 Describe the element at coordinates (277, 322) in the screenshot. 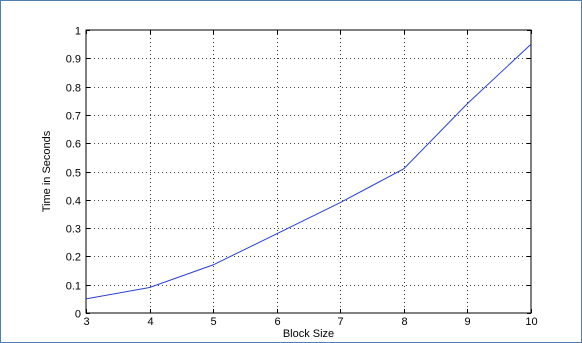

I see `x-tick-label: 6` at that location.